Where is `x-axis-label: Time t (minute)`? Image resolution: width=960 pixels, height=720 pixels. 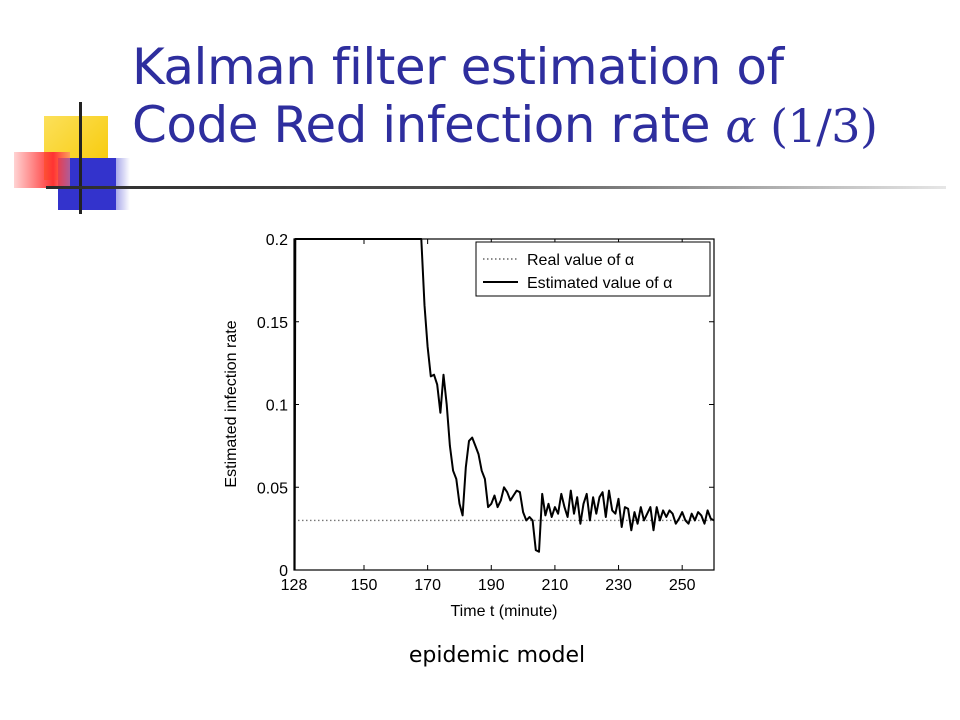
x-axis-label: Time t (minute) is located at coordinates (504, 611).